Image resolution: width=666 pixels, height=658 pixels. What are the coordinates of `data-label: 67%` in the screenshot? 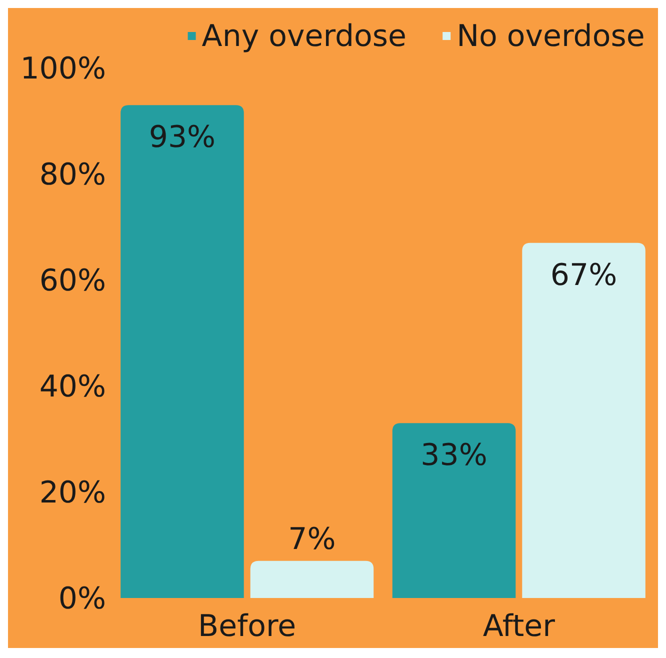 It's located at (584, 275).